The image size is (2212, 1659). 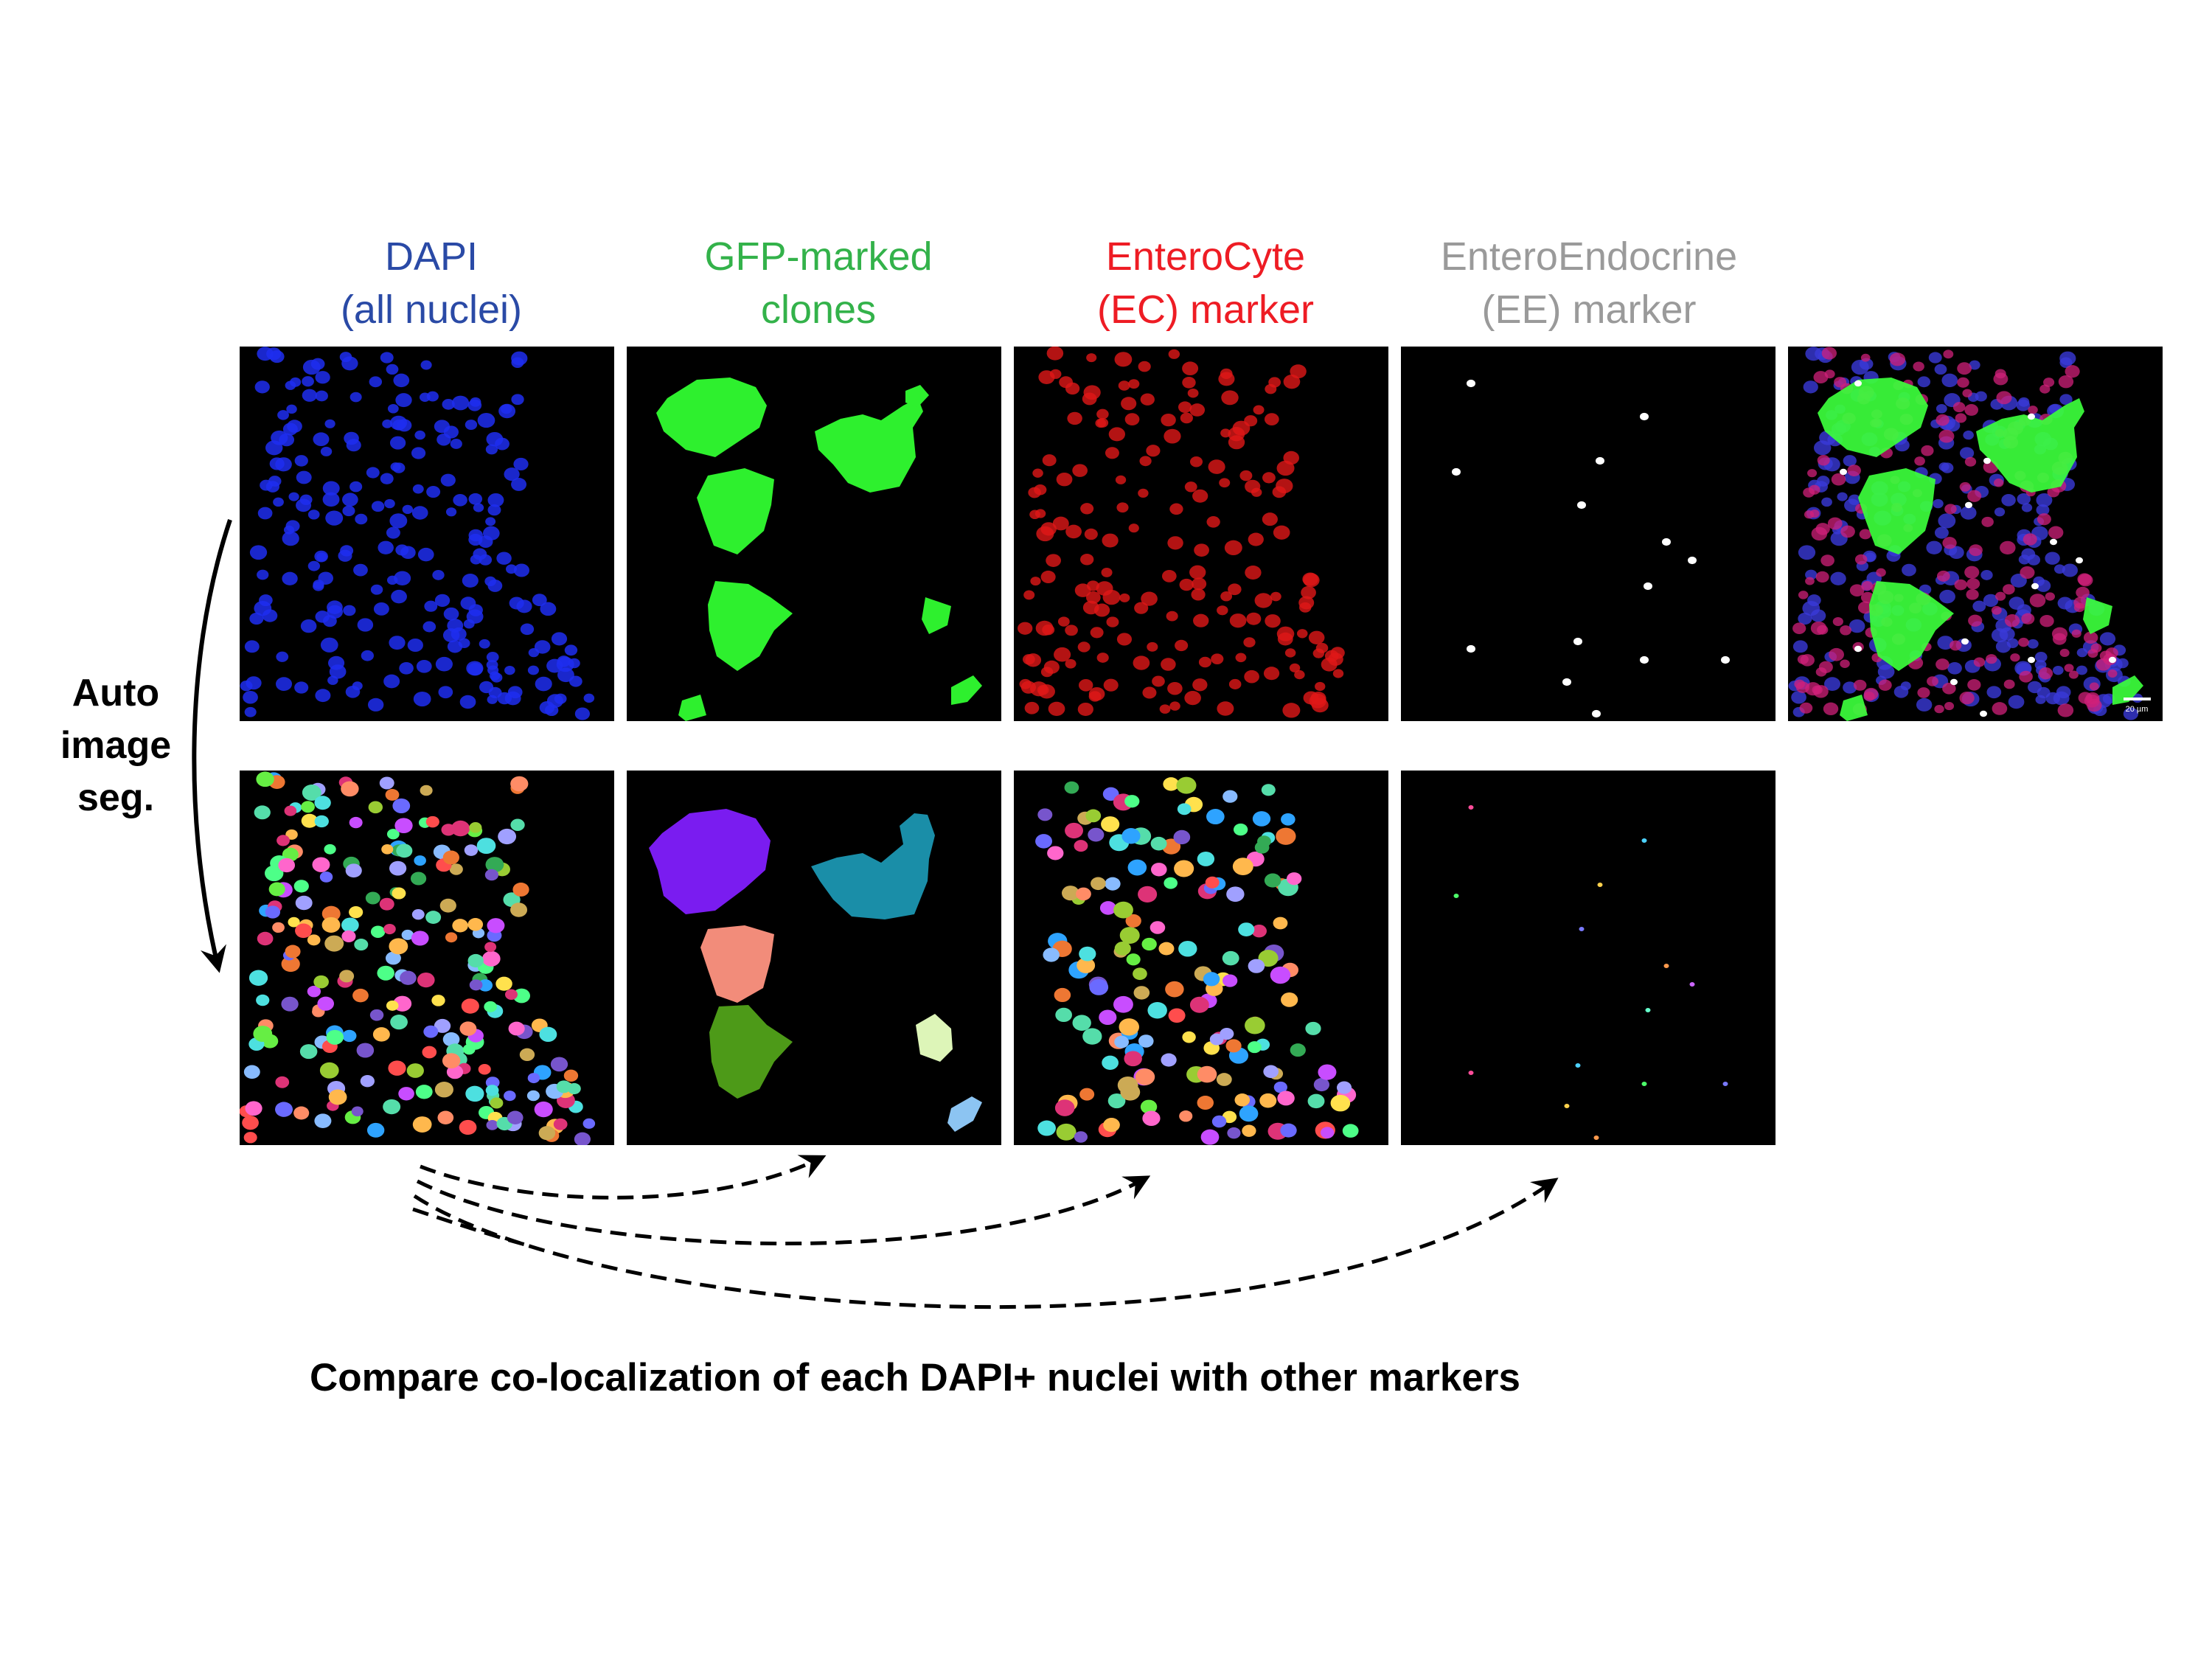 What do you see at coordinates (873, 866) in the screenshot?
I see `gfp-seg-region-teal` at bounding box center [873, 866].